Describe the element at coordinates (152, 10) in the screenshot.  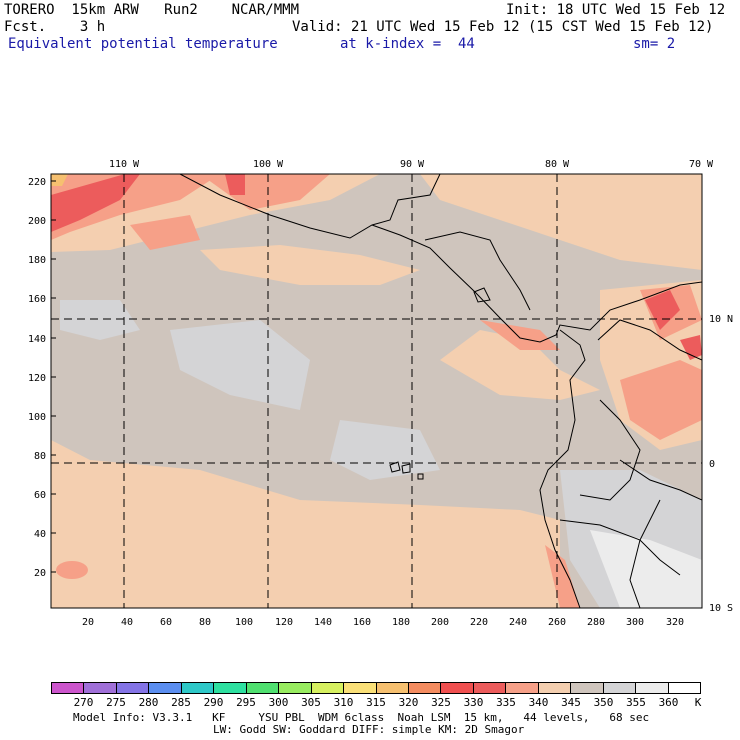
I see `model-title: TORERO 15km ARW Run2 NCAR/MMM` at that location.